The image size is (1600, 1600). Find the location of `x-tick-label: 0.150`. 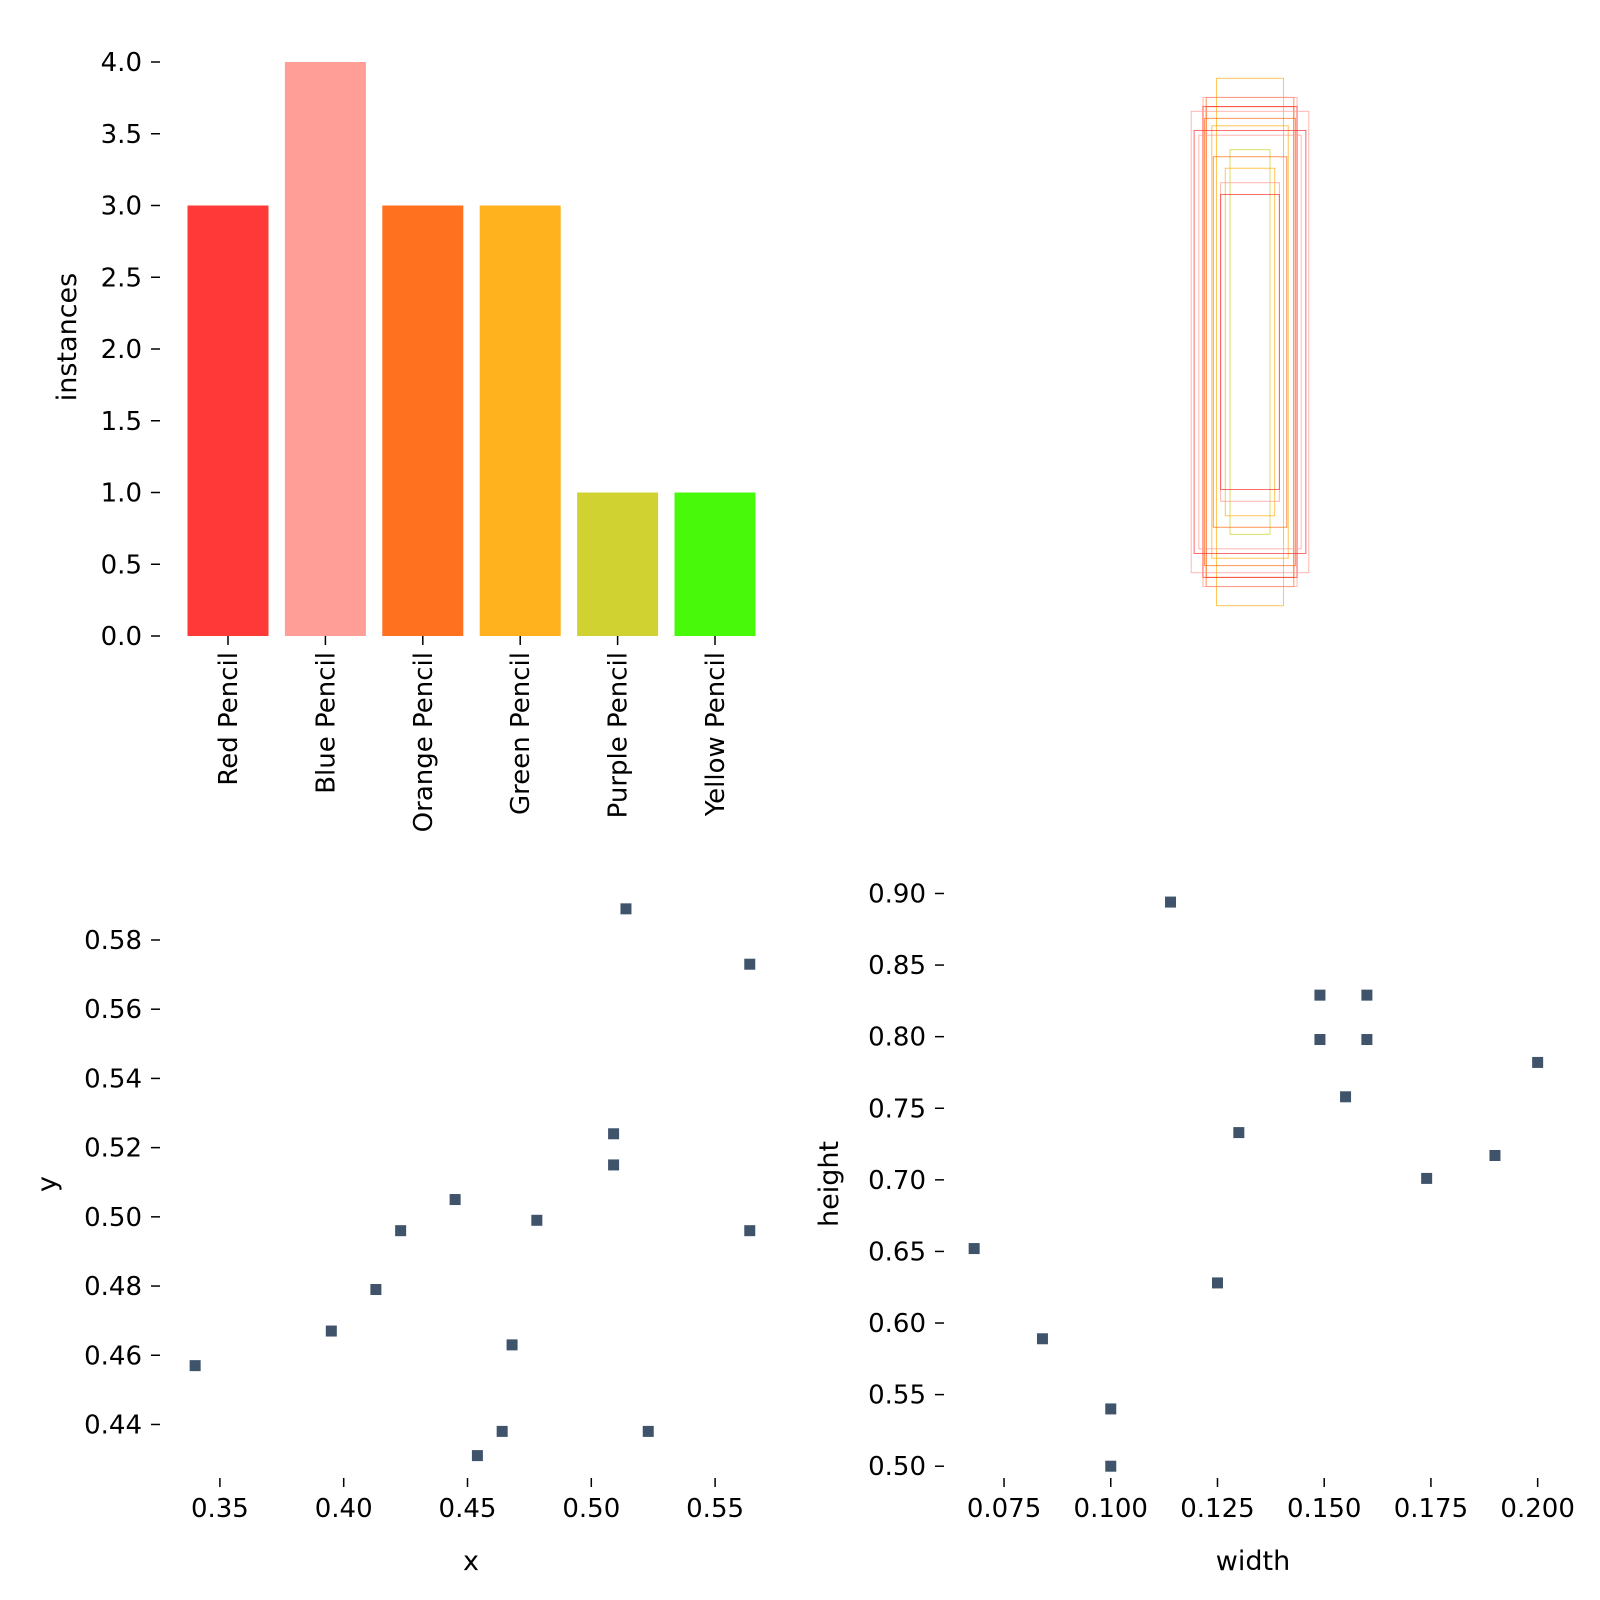

x-tick-label: 0.150 is located at coordinates (1324, 1509).